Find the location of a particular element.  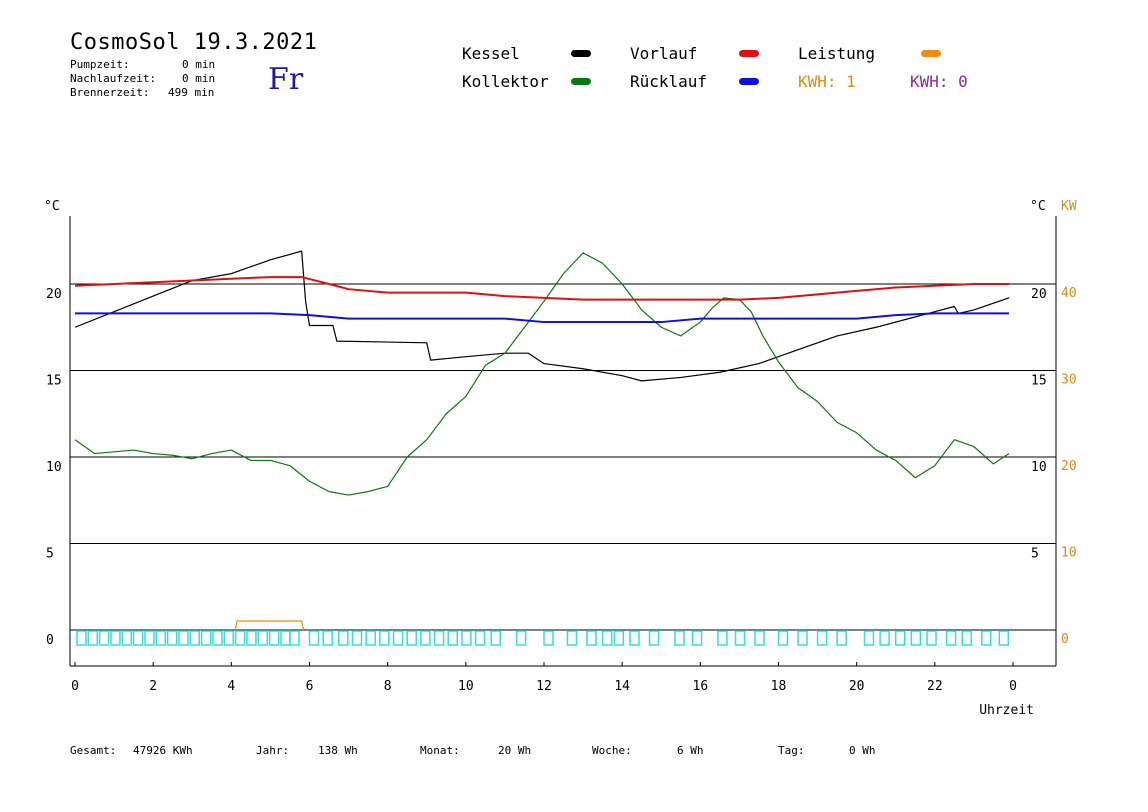

series-leistung-line is located at coordinates (269, 625).